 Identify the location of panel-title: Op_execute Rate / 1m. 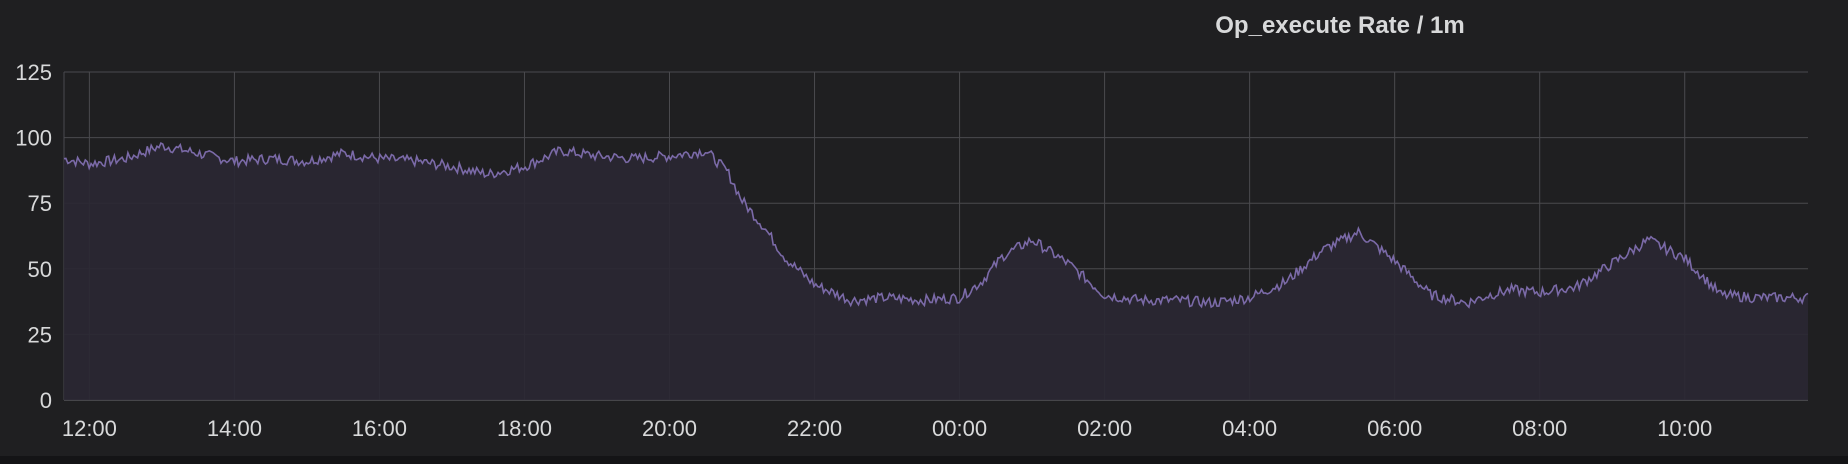
(1340, 25).